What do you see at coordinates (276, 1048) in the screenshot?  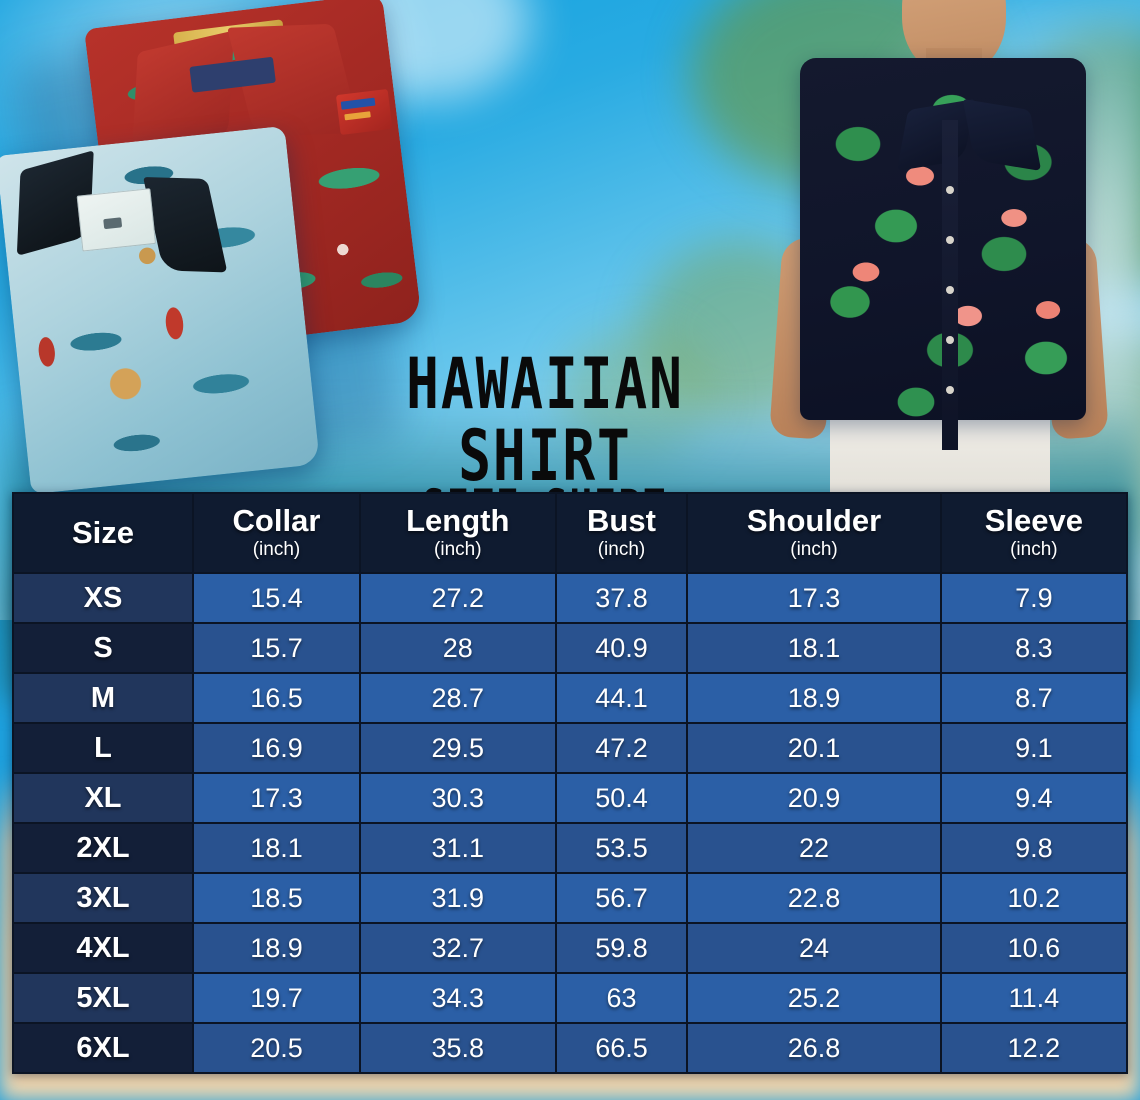 I see `cell-collar: 20.5` at bounding box center [276, 1048].